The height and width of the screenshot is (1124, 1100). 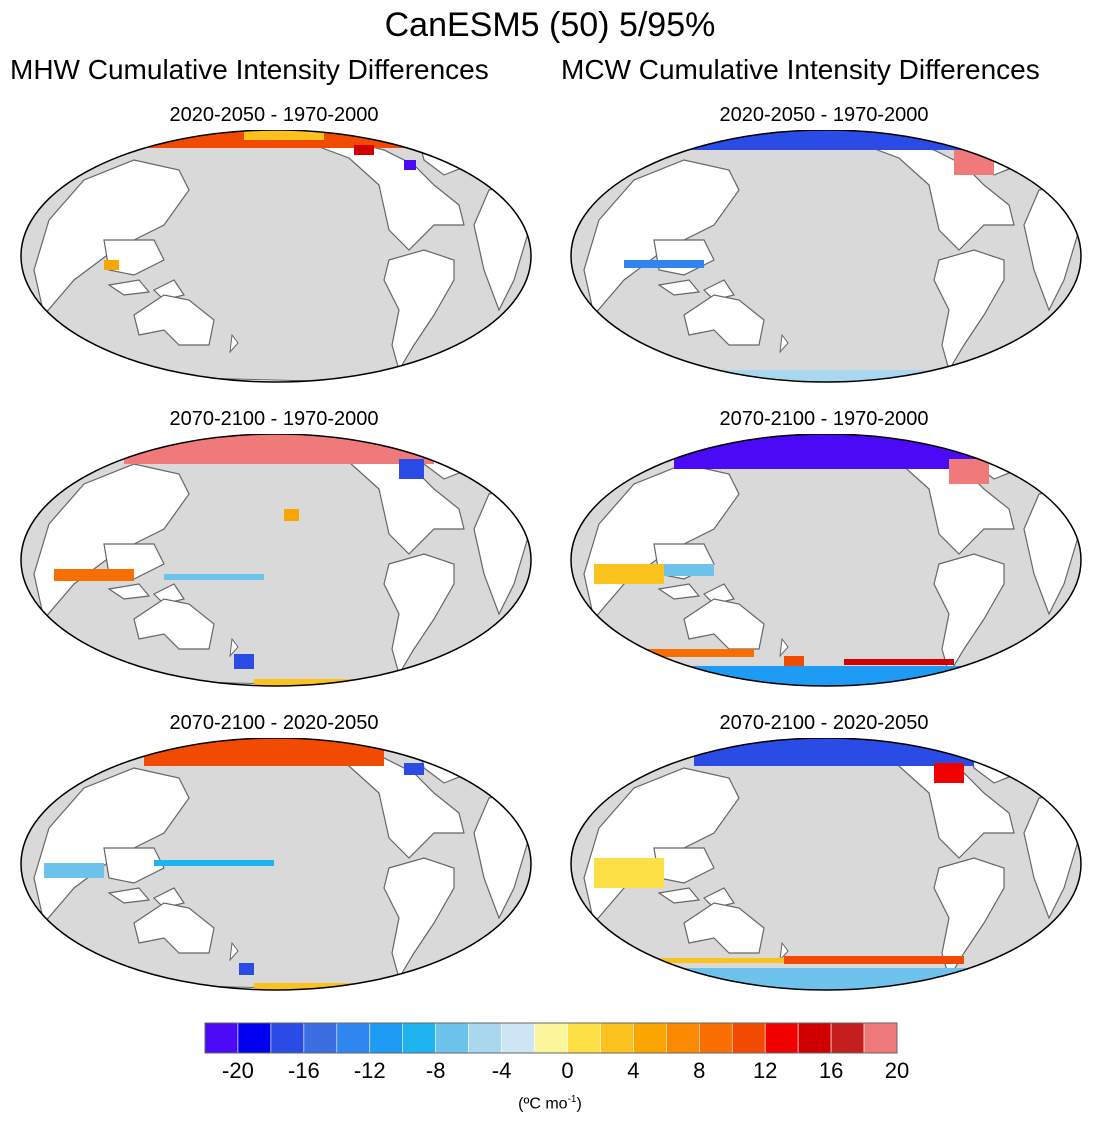 I want to click on units-superscript: -1, so click(x=572, y=1099).